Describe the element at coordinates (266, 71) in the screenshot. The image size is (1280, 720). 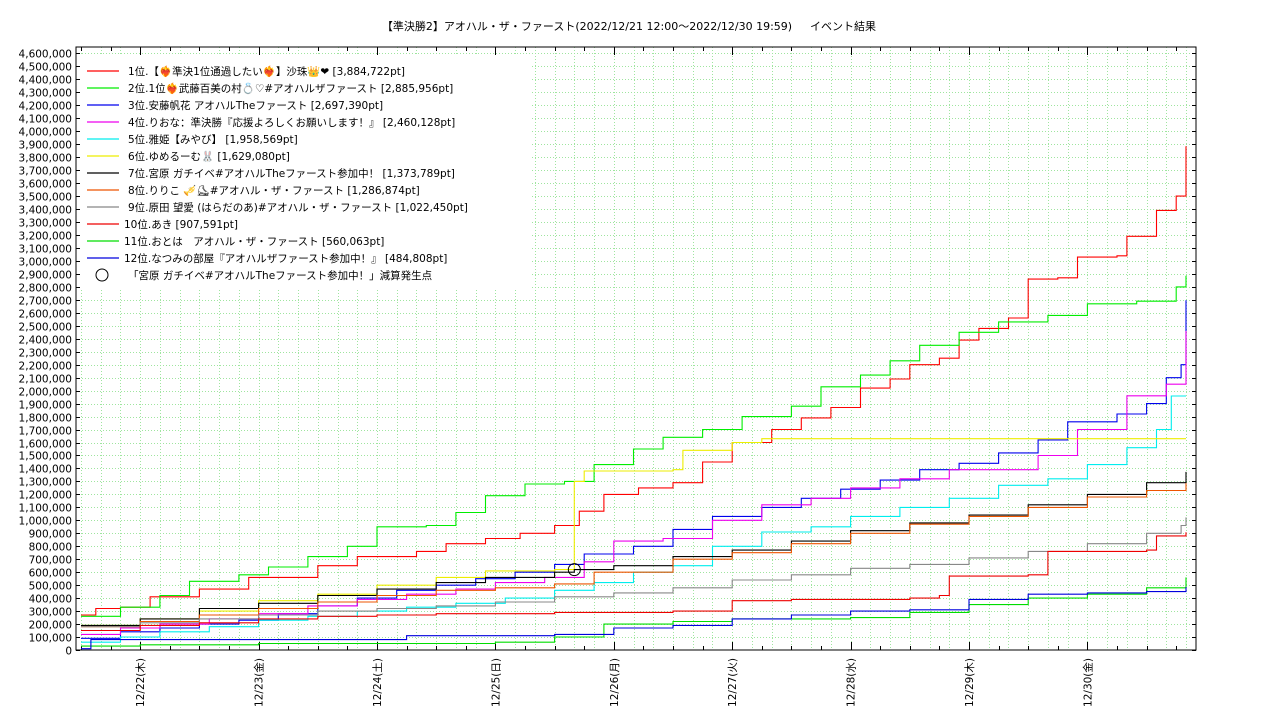
I see `legend-entry: 1位.【❤‍🔥準決1位通過したい❤‍🔥】沙珠👑❤ [3,884,722pt]` at that location.